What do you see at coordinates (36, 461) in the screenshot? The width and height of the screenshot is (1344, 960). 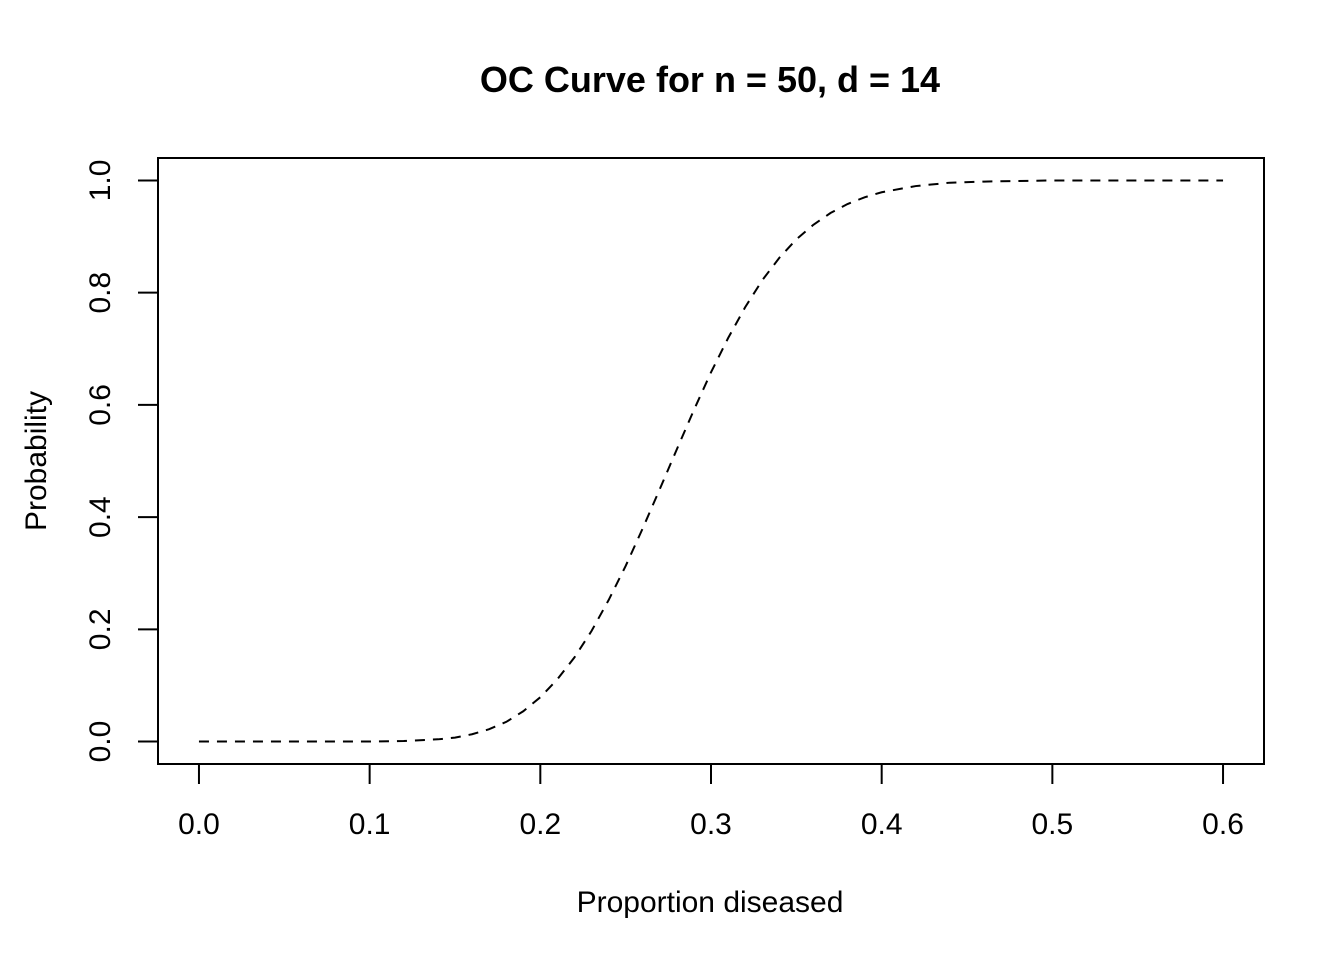 I see `y-axis-label: Probability` at bounding box center [36, 461].